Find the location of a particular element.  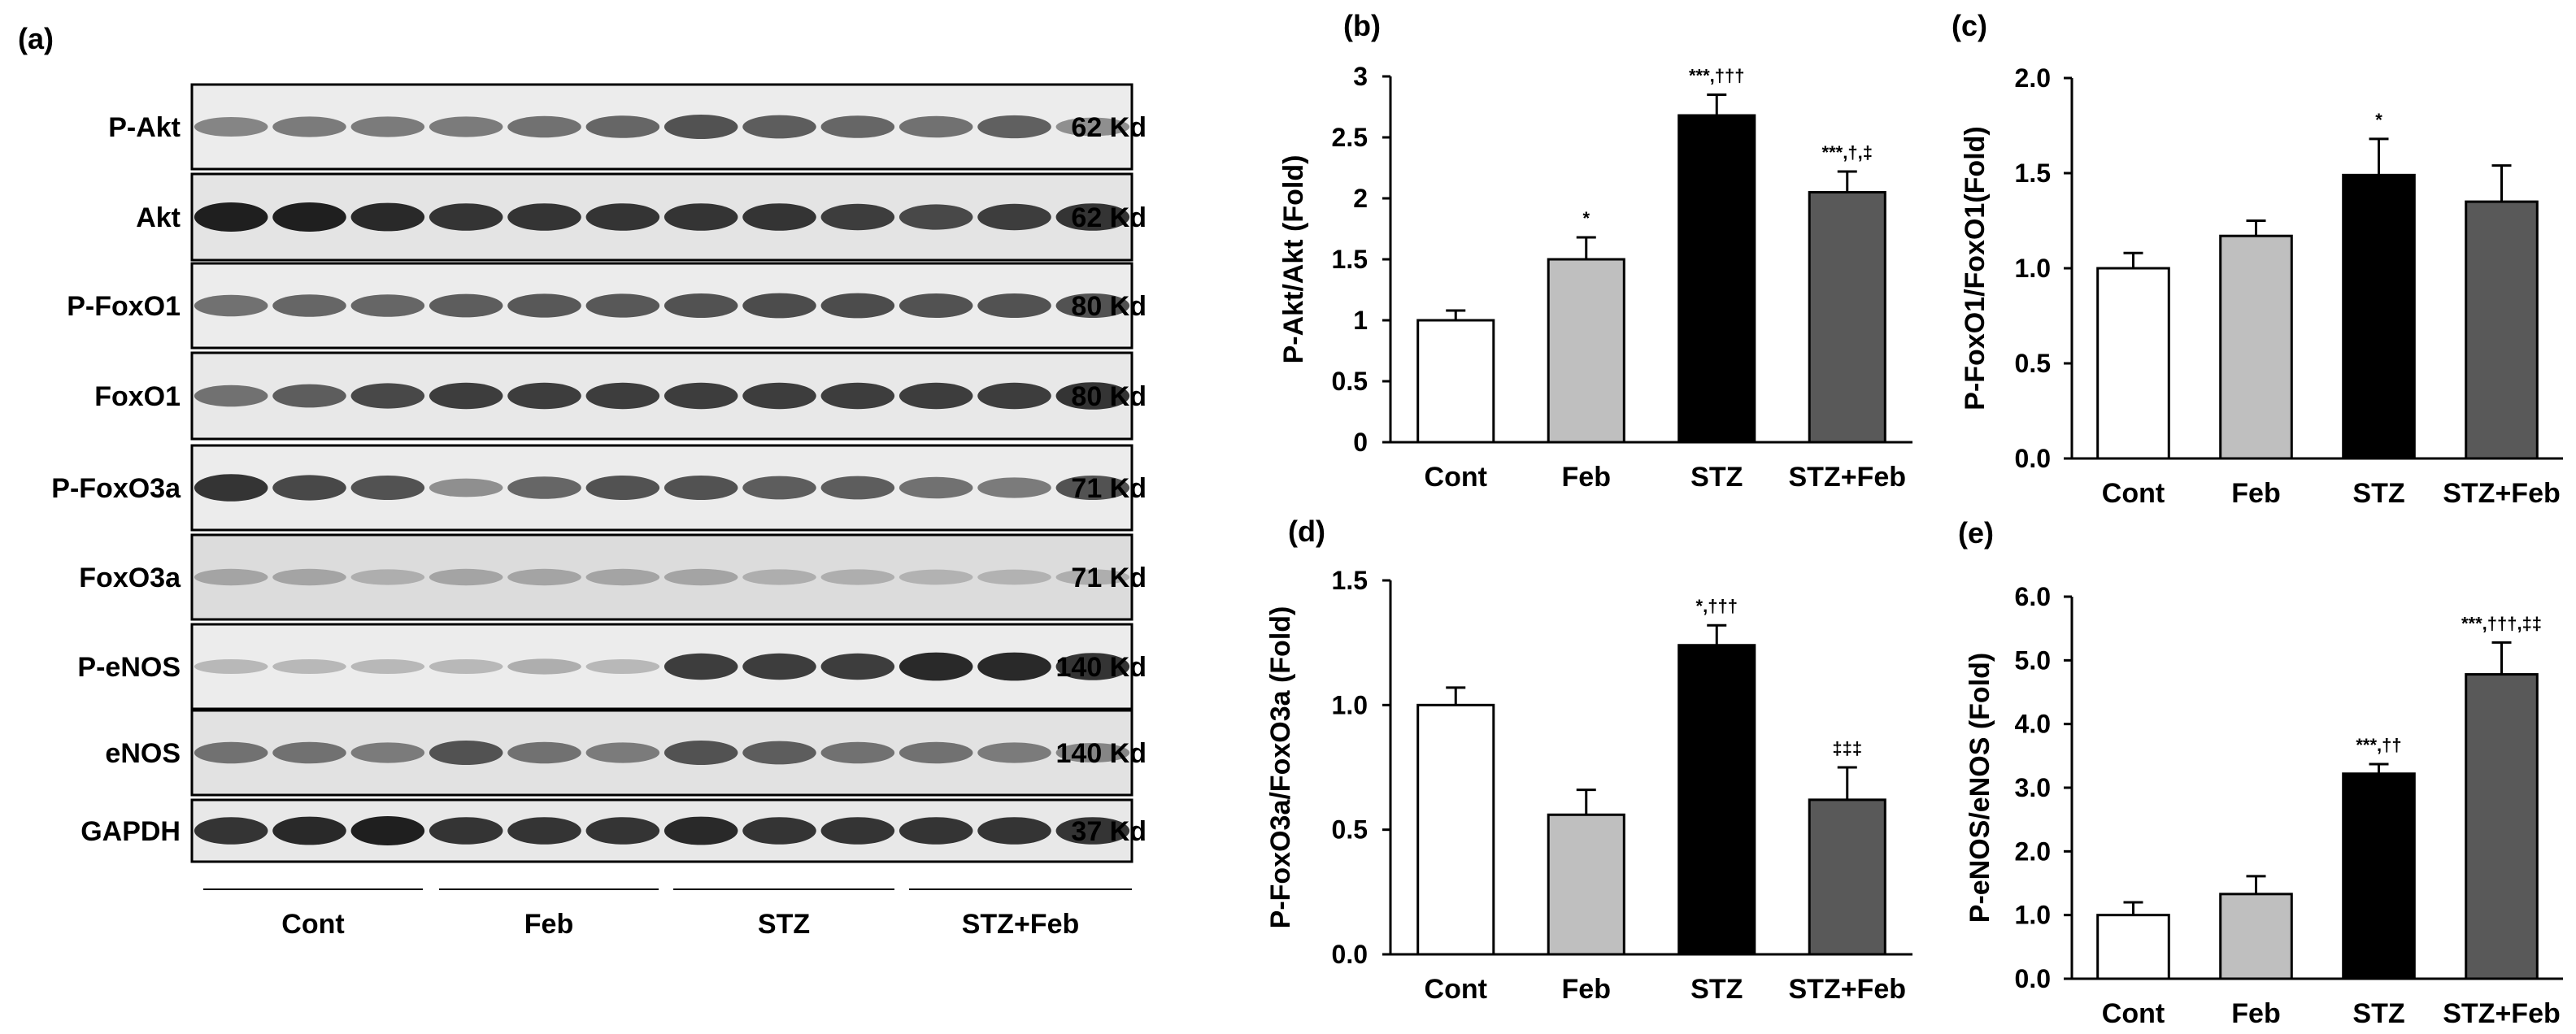

significance-label: ‡‡‡ is located at coordinates (1847, 748).